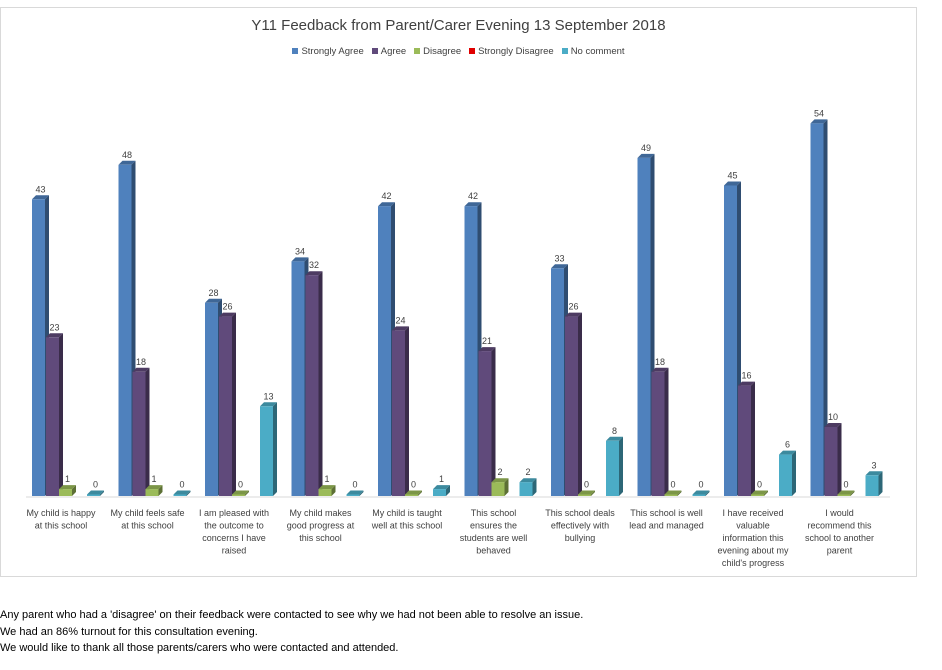 This screenshot has height=670, width=942. I want to click on bar-group: 33 26 0 8, so click(587, 374).